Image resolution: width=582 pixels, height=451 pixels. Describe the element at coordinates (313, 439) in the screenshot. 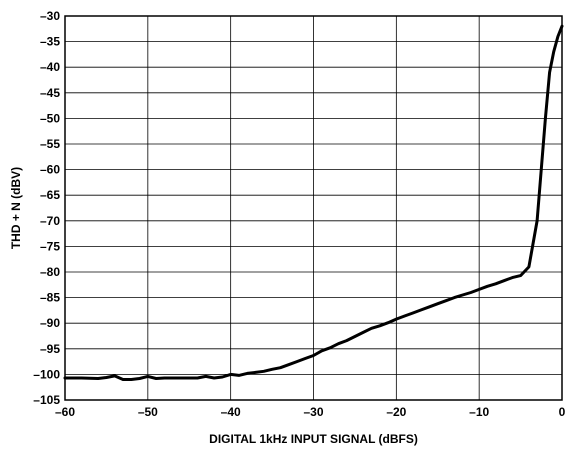

I see `x-axis-title: DIGITAL 1kHz INPUT SIGNAL (dBFS)` at that location.